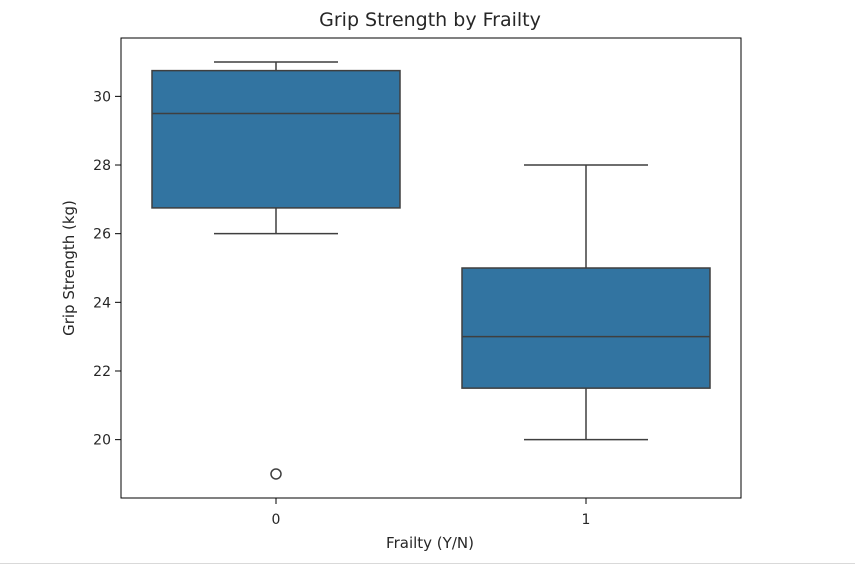 The height and width of the screenshot is (567, 855). I want to click on y-tick-label: 20, so click(102, 441).